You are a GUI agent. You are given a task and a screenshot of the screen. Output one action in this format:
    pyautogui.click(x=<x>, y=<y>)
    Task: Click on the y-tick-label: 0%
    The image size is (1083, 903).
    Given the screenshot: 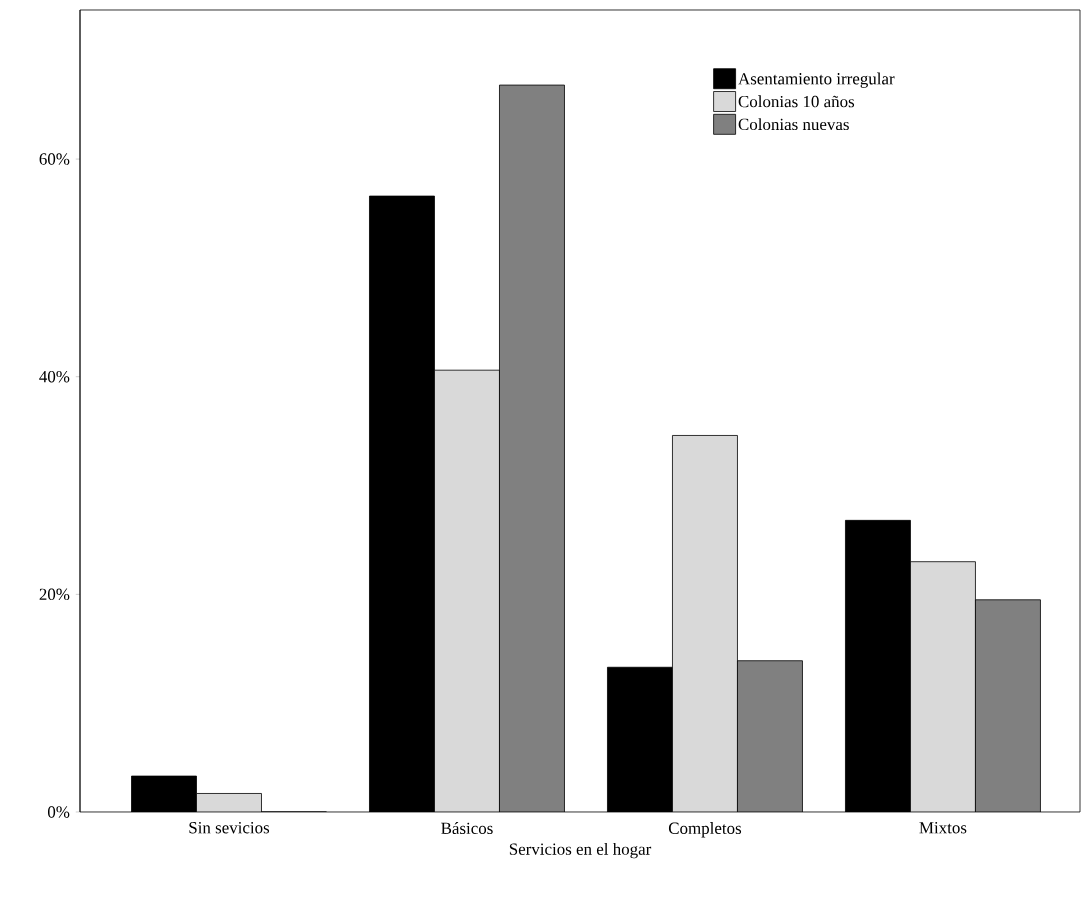 What is the action you would take?
    pyautogui.click(x=58, y=812)
    